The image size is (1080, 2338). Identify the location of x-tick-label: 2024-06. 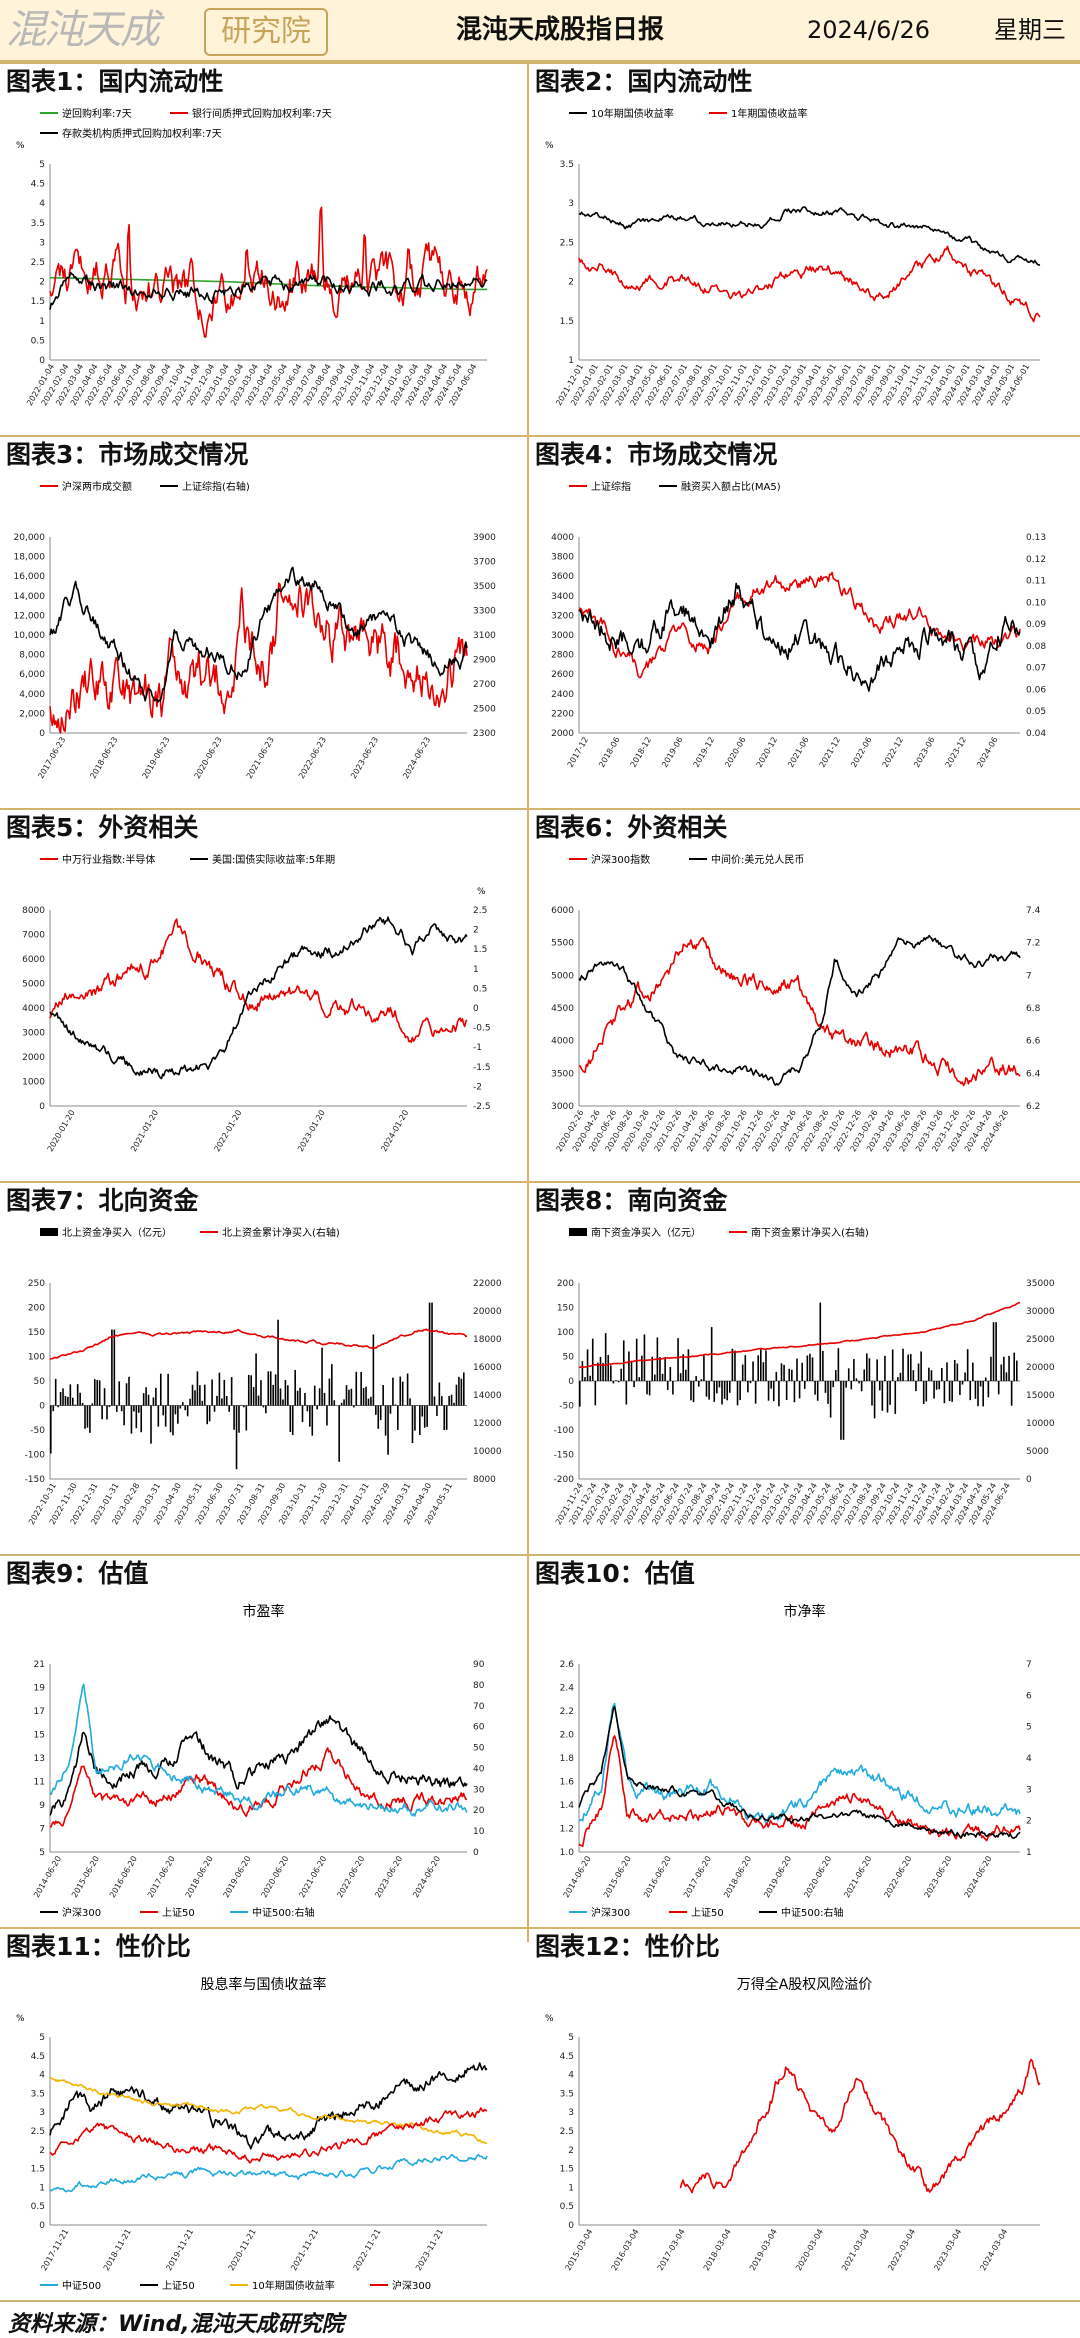
(987, 752).